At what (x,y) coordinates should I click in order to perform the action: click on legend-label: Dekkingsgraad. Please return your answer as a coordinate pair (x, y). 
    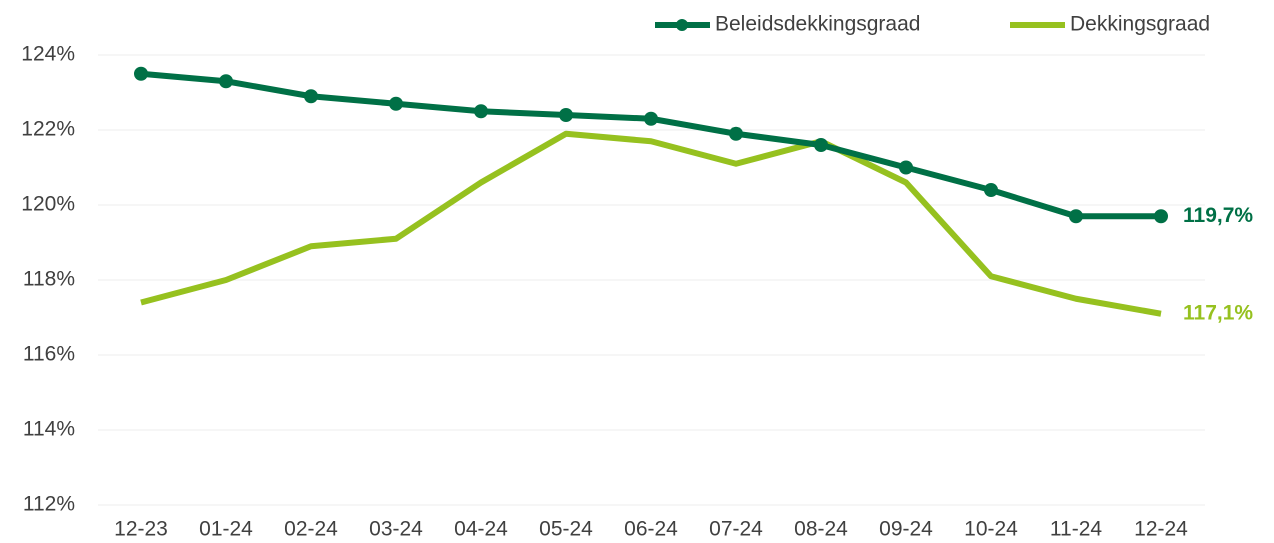
    Looking at the image, I should click on (1140, 24).